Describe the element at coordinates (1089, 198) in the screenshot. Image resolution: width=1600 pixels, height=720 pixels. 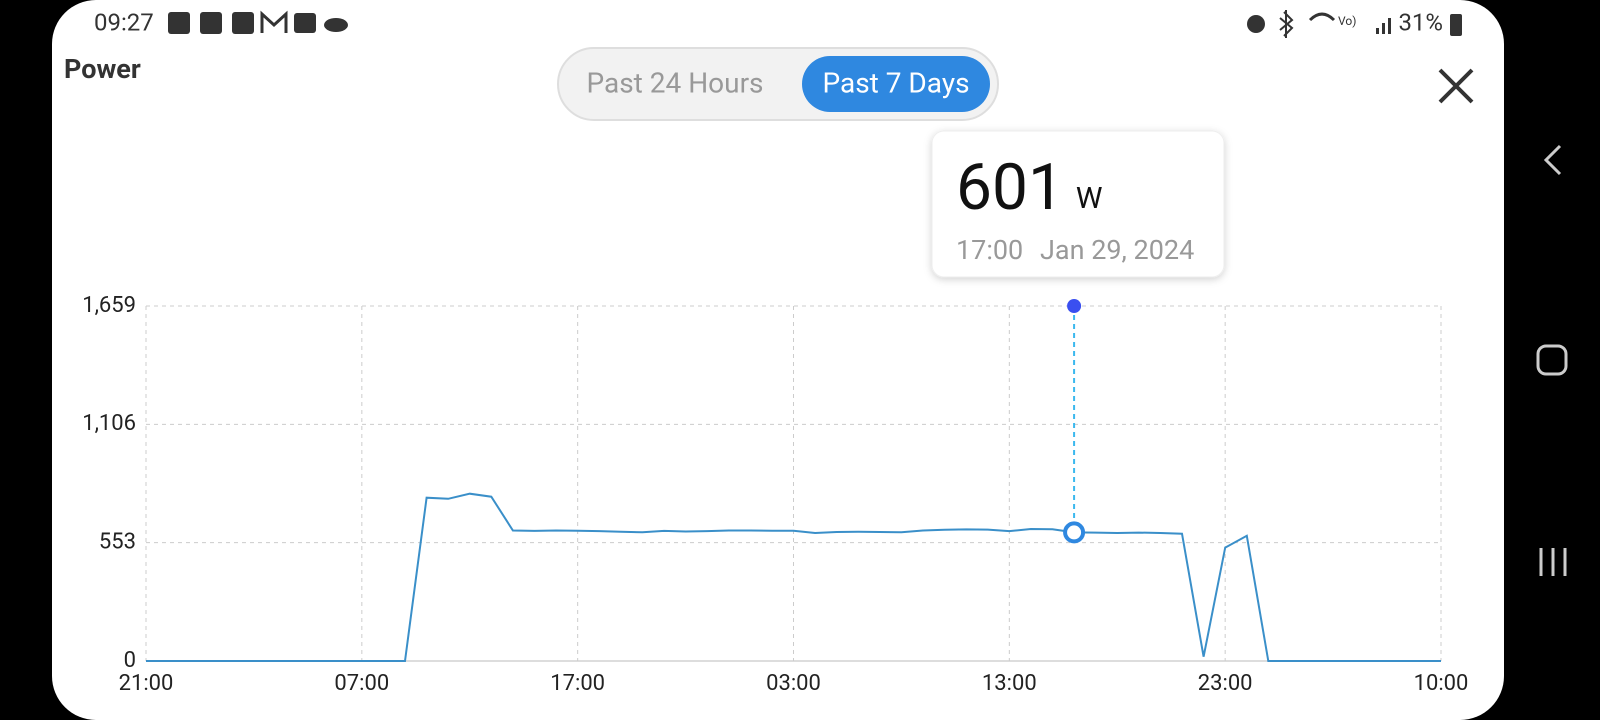
I see `tooltip-unit: W` at that location.